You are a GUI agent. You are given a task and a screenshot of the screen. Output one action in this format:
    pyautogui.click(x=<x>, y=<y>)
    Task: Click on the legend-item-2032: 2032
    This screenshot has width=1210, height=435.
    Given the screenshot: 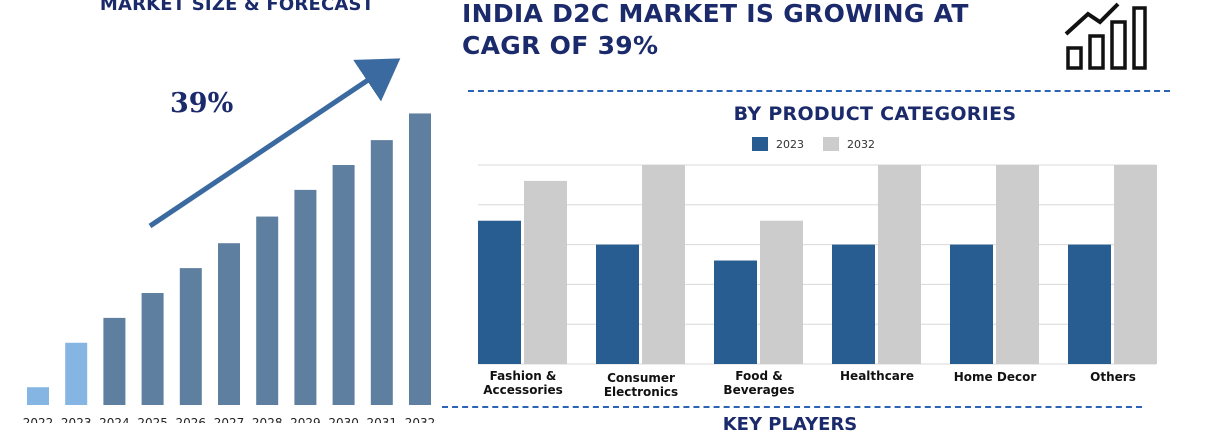 What is the action you would take?
    pyautogui.click(x=849, y=144)
    